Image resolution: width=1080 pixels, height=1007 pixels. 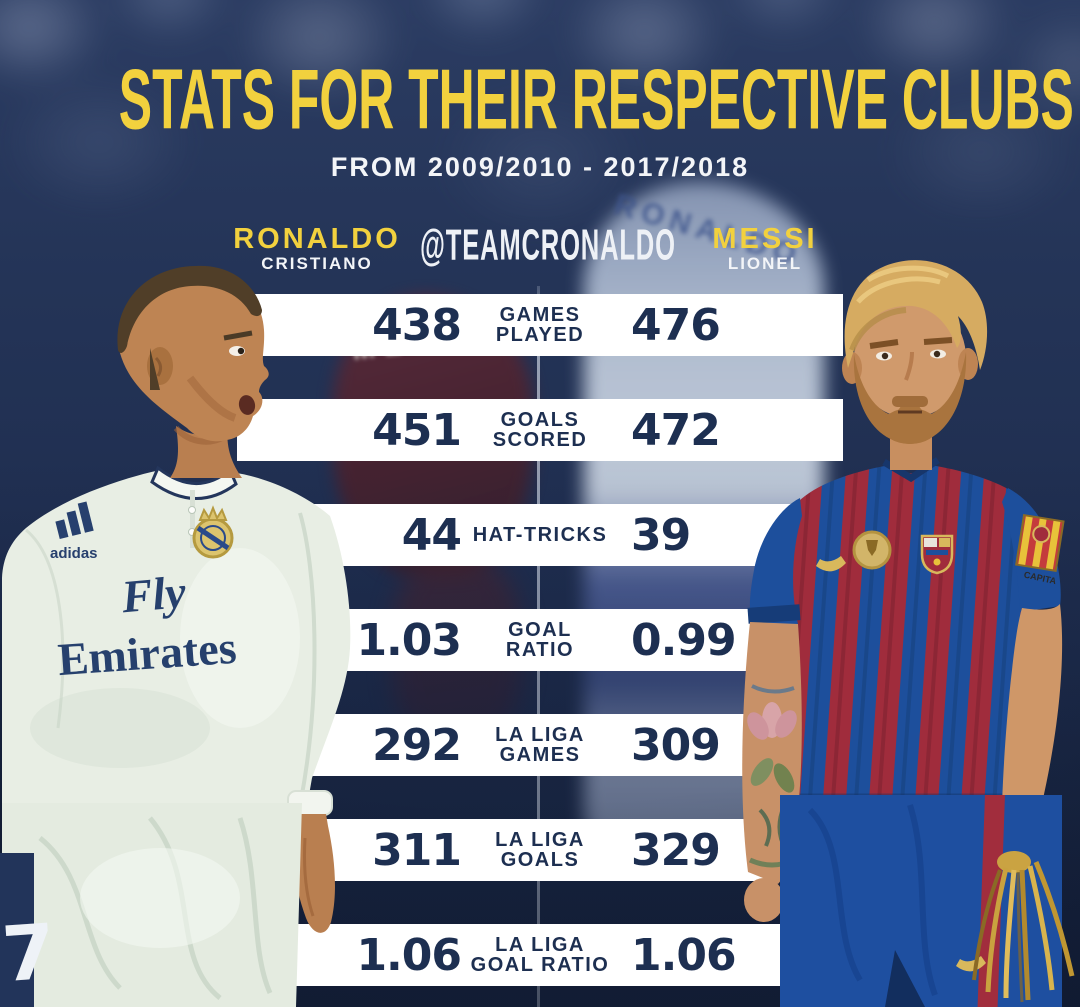 I want to click on stat-label: LA LIGA GOALS, so click(x=540, y=850).